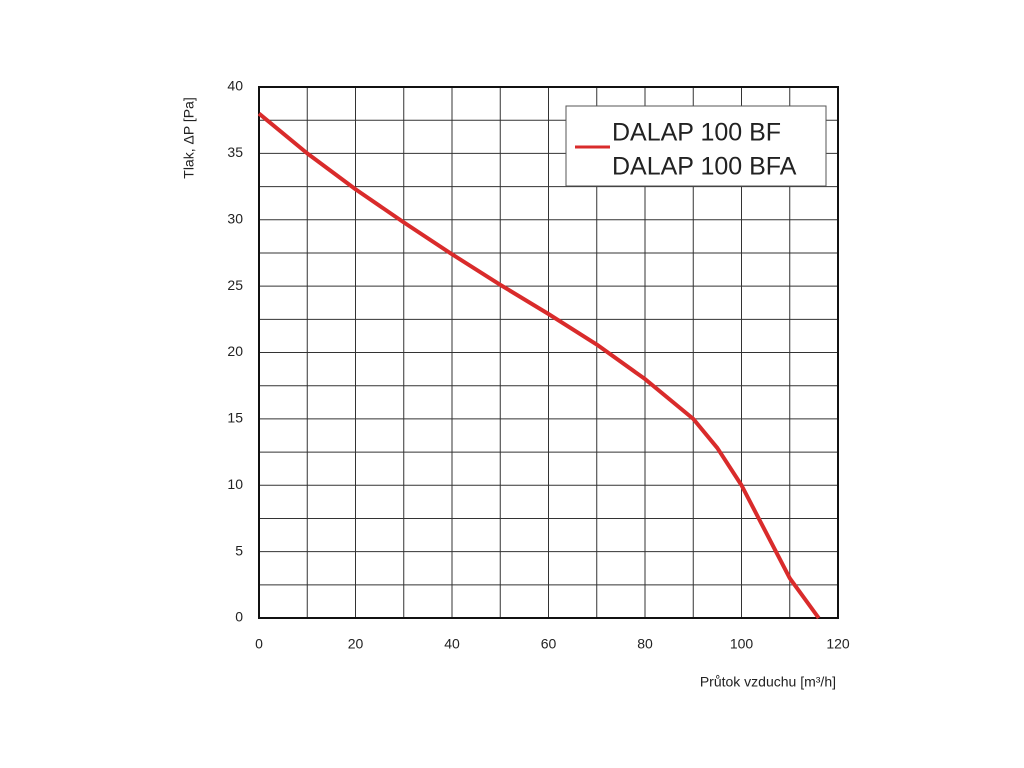  What do you see at coordinates (452, 644) in the screenshot?
I see `x-tick-label: 40` at bounding box center [452, 644].